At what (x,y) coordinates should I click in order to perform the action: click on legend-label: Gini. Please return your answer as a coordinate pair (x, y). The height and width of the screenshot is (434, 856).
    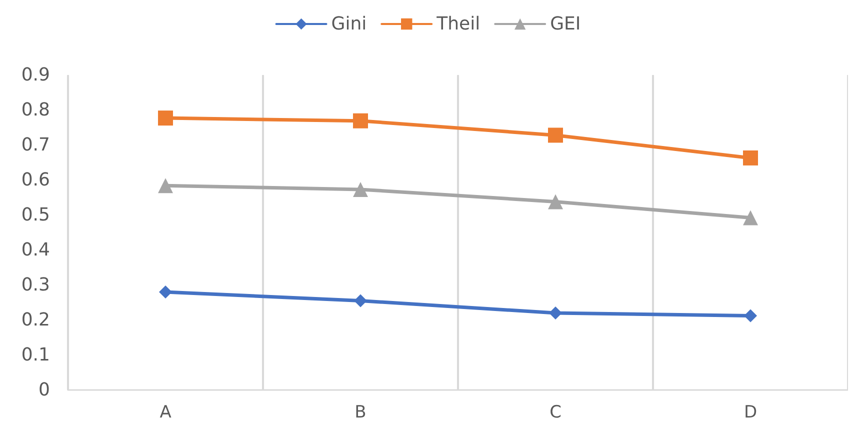
    Looking at the image, I should click on (349, 24).